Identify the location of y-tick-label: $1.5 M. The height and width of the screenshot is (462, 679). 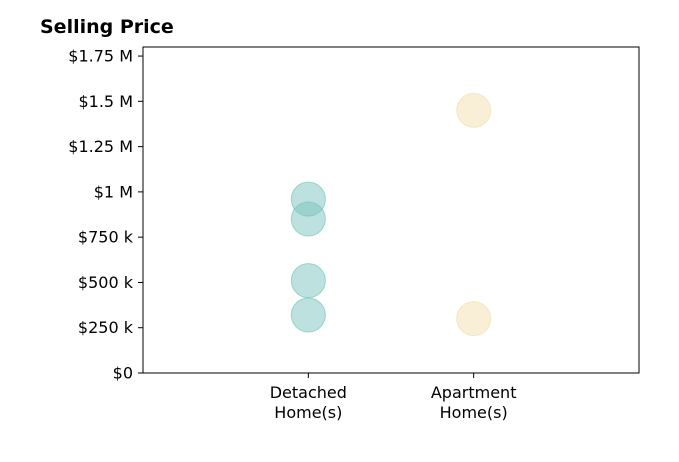
(105, 101).